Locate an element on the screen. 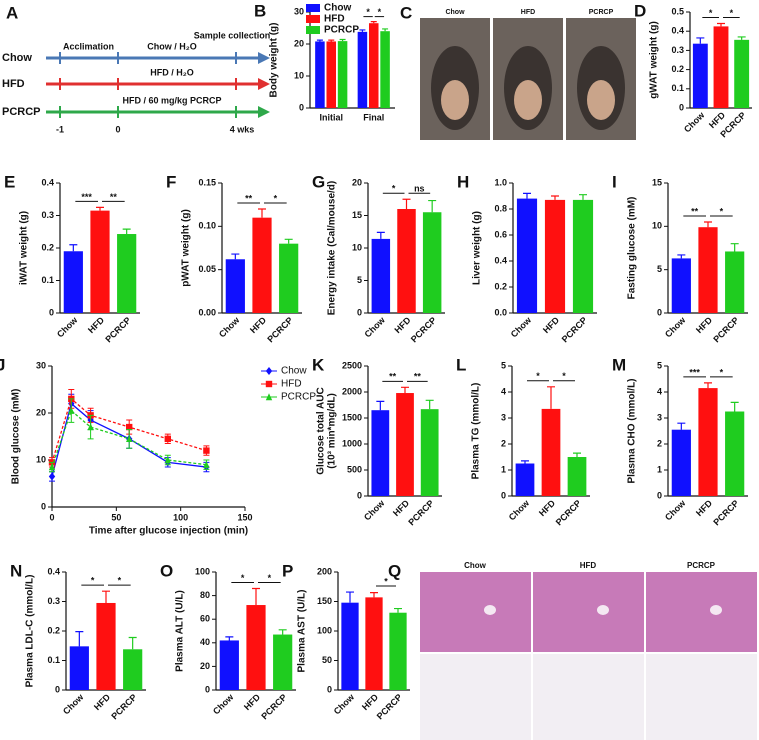  legend-label: PCRCP is located at coordinates (298, 397).